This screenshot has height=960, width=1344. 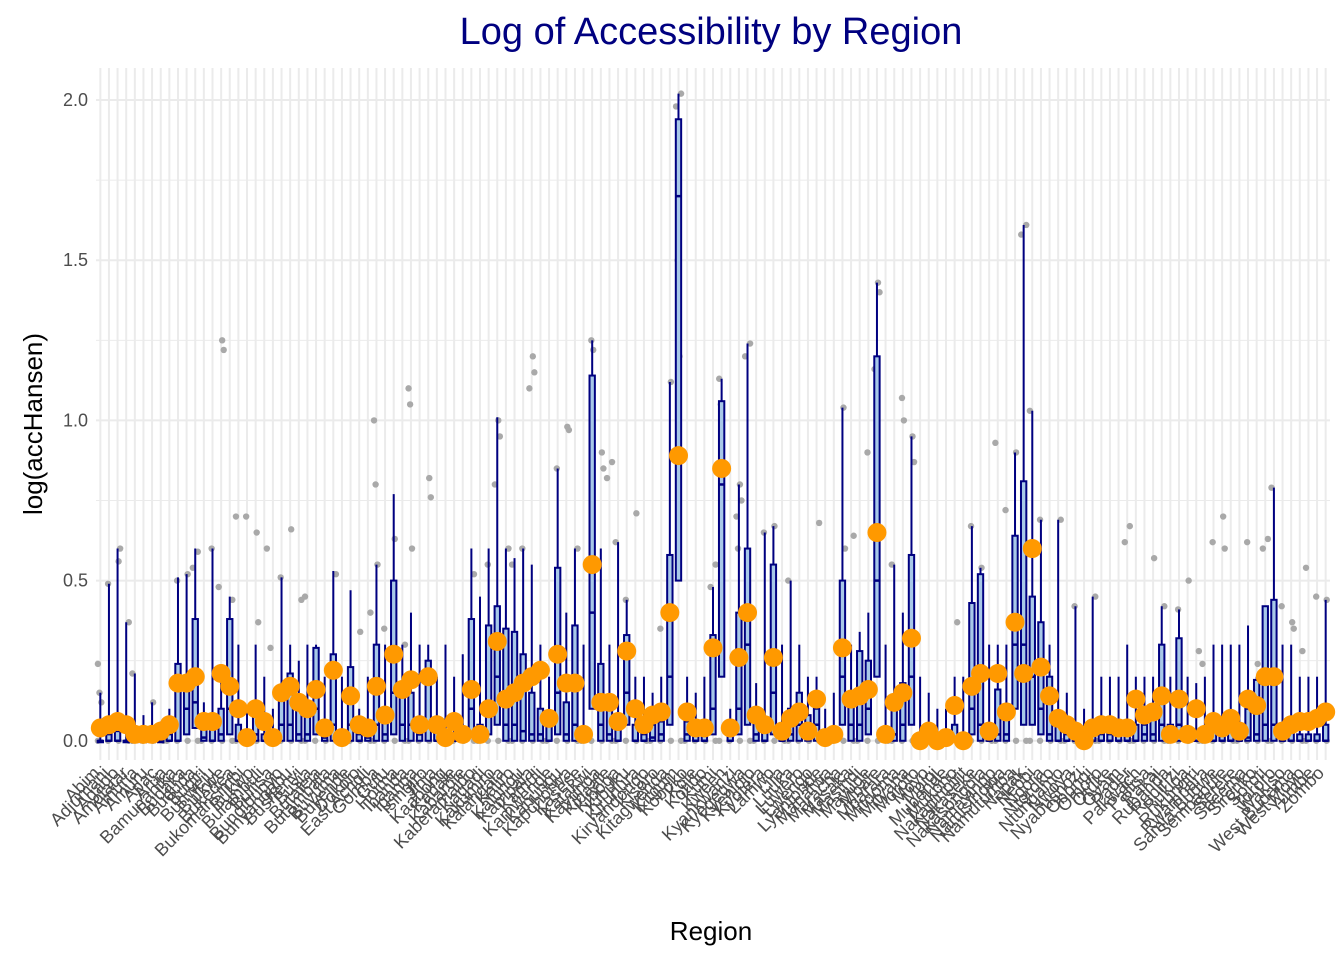 What do you see at coordinates (711, 32) in the screenshot?
I see `chart-title: Log of Accessibility by Region` at bounding box center [711, 32].